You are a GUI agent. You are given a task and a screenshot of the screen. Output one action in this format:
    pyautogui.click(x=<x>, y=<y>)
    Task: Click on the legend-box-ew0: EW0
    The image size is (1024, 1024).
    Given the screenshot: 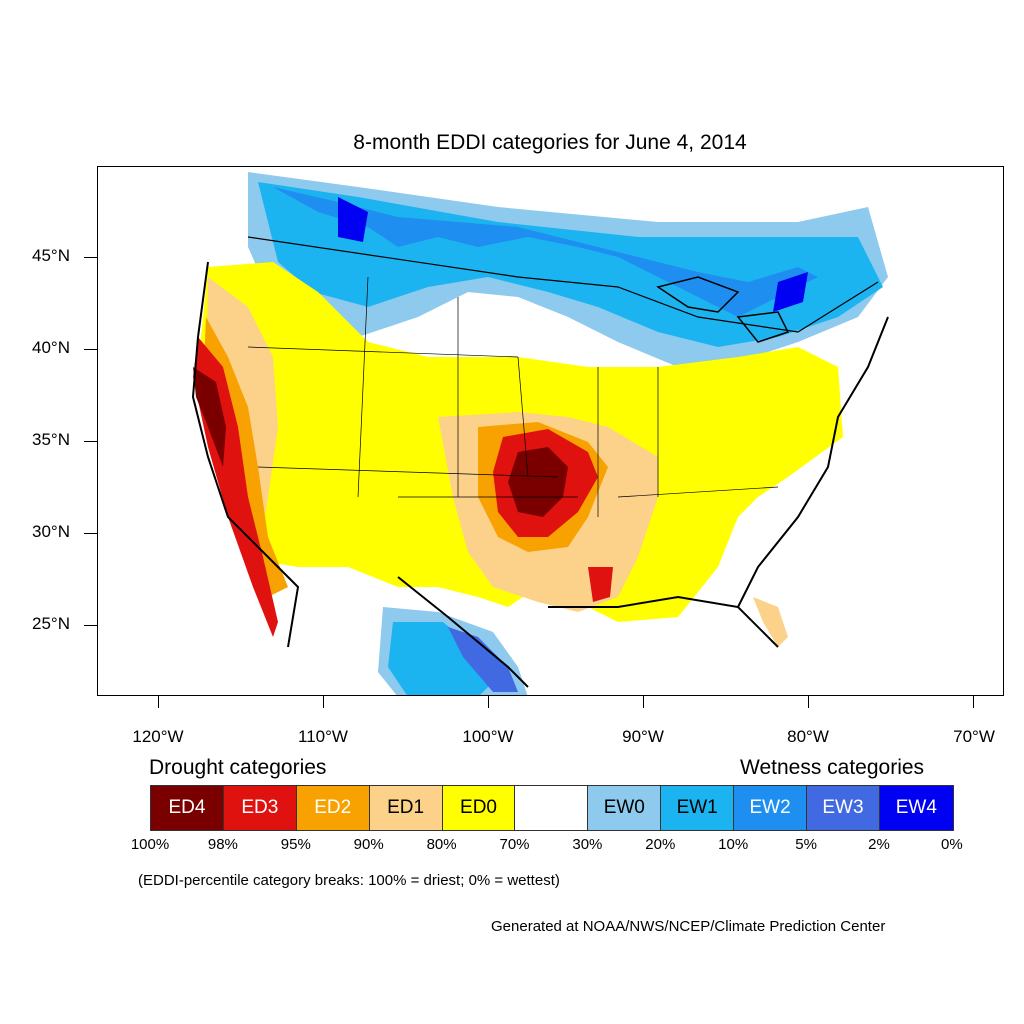 What is the action you would take?
    pyautogui.click(x=625, y=808)
    